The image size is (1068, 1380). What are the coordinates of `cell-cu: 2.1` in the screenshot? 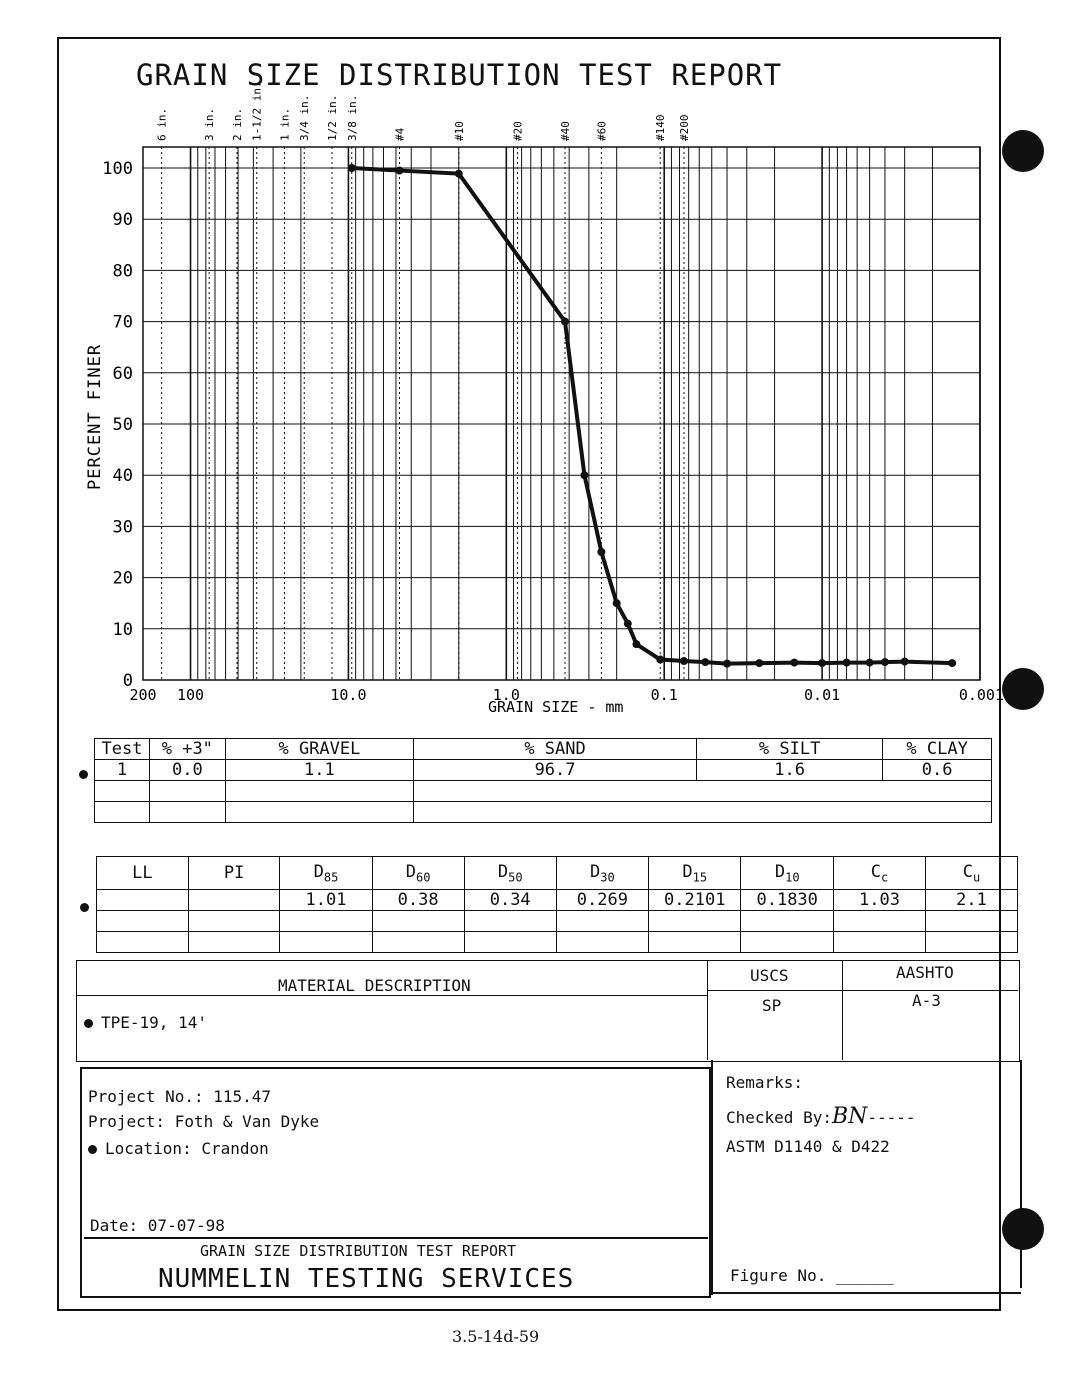 It's located at (971, 900).